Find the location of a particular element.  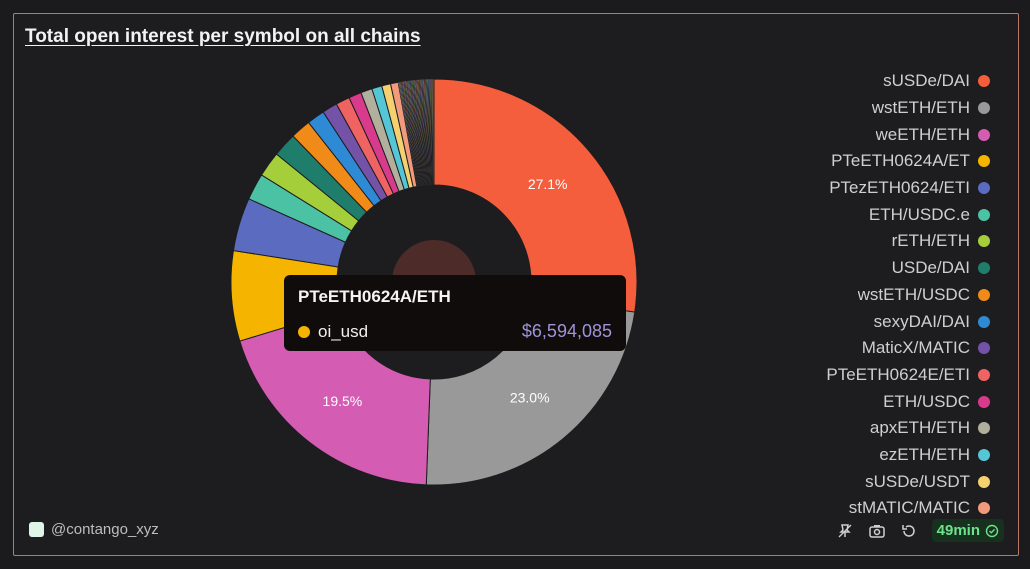

legend-item: PTeETH0624A/ET is located at coordinates (890, 161).